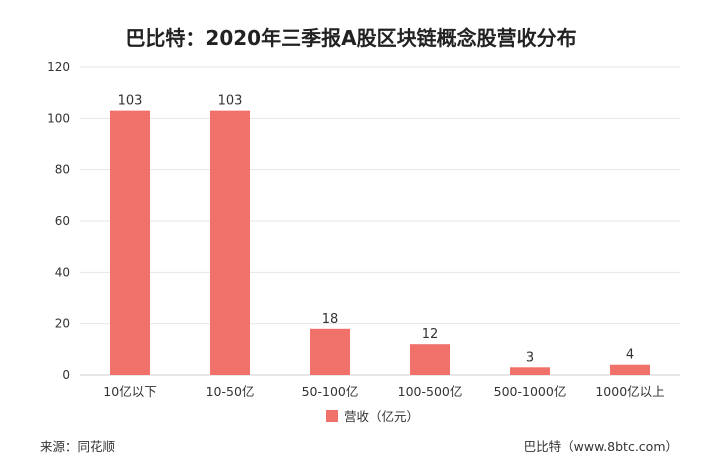 The width and height of the screenshot is (702, 467). What do you see at coordinates (629, 391) in the screenshot?
I see `x-category-label: 1000亿以上` at bounding box center [629, 391].